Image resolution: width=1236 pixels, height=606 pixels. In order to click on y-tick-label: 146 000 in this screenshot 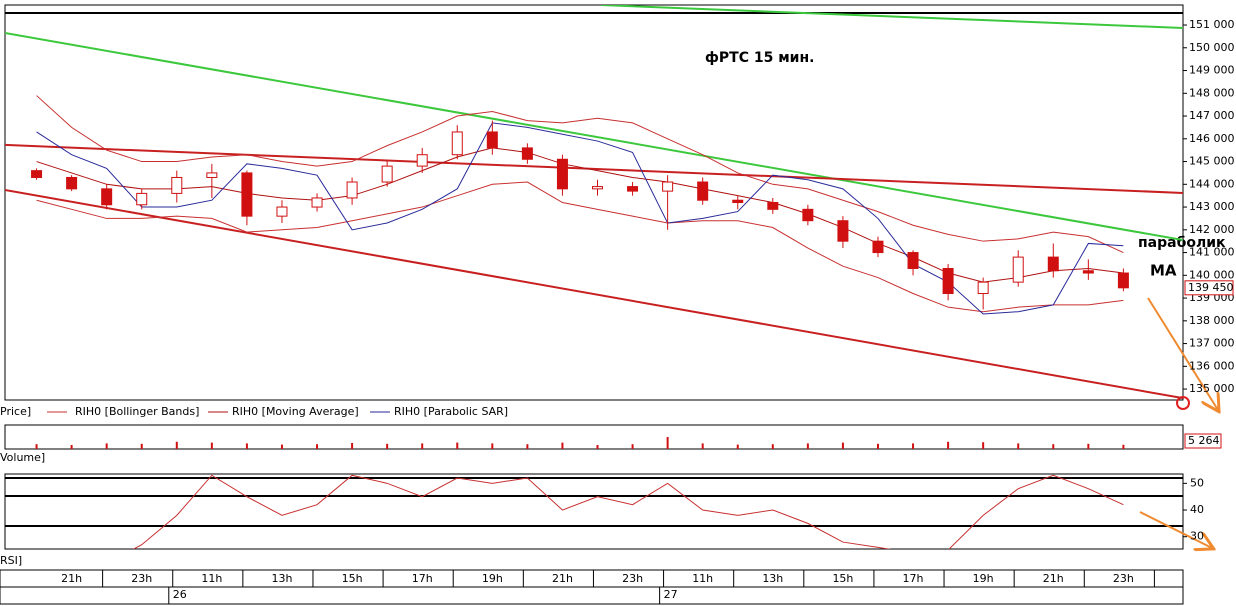, I will do `click(1212, 138)`.